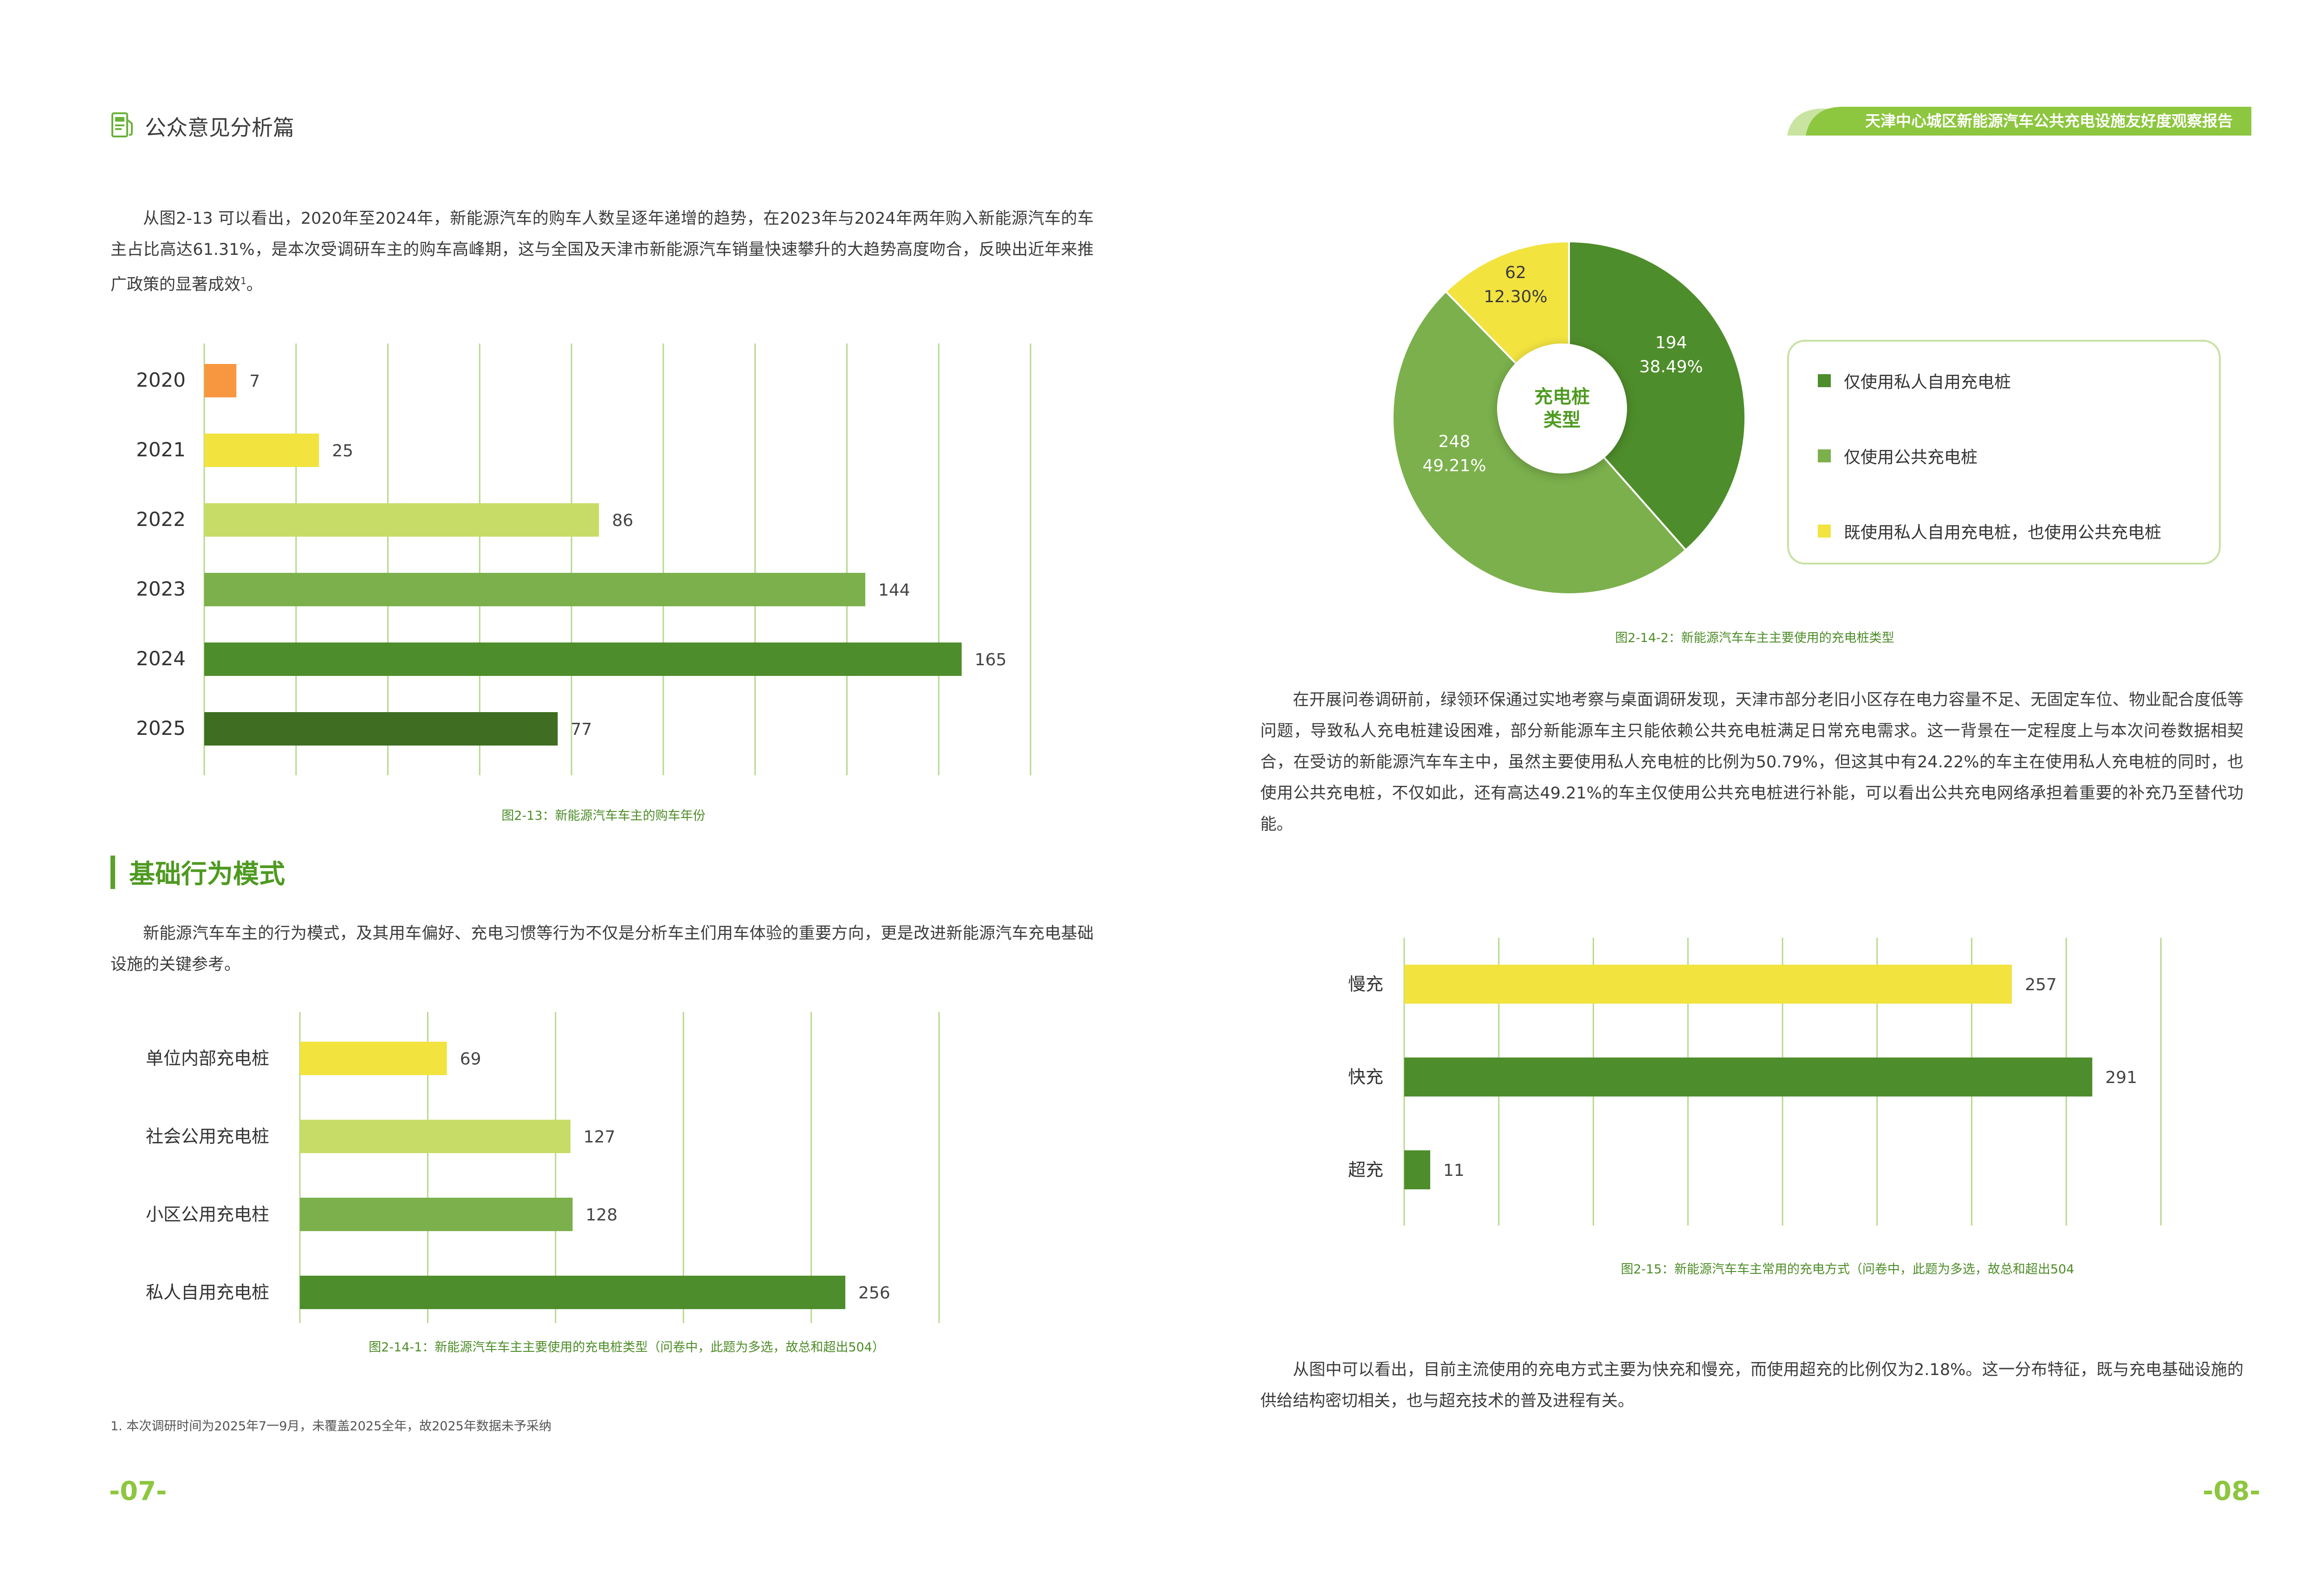 The height and width of the screenshot is (1596, 2321). I want to click on category-label: 2023, so click(161, 589).